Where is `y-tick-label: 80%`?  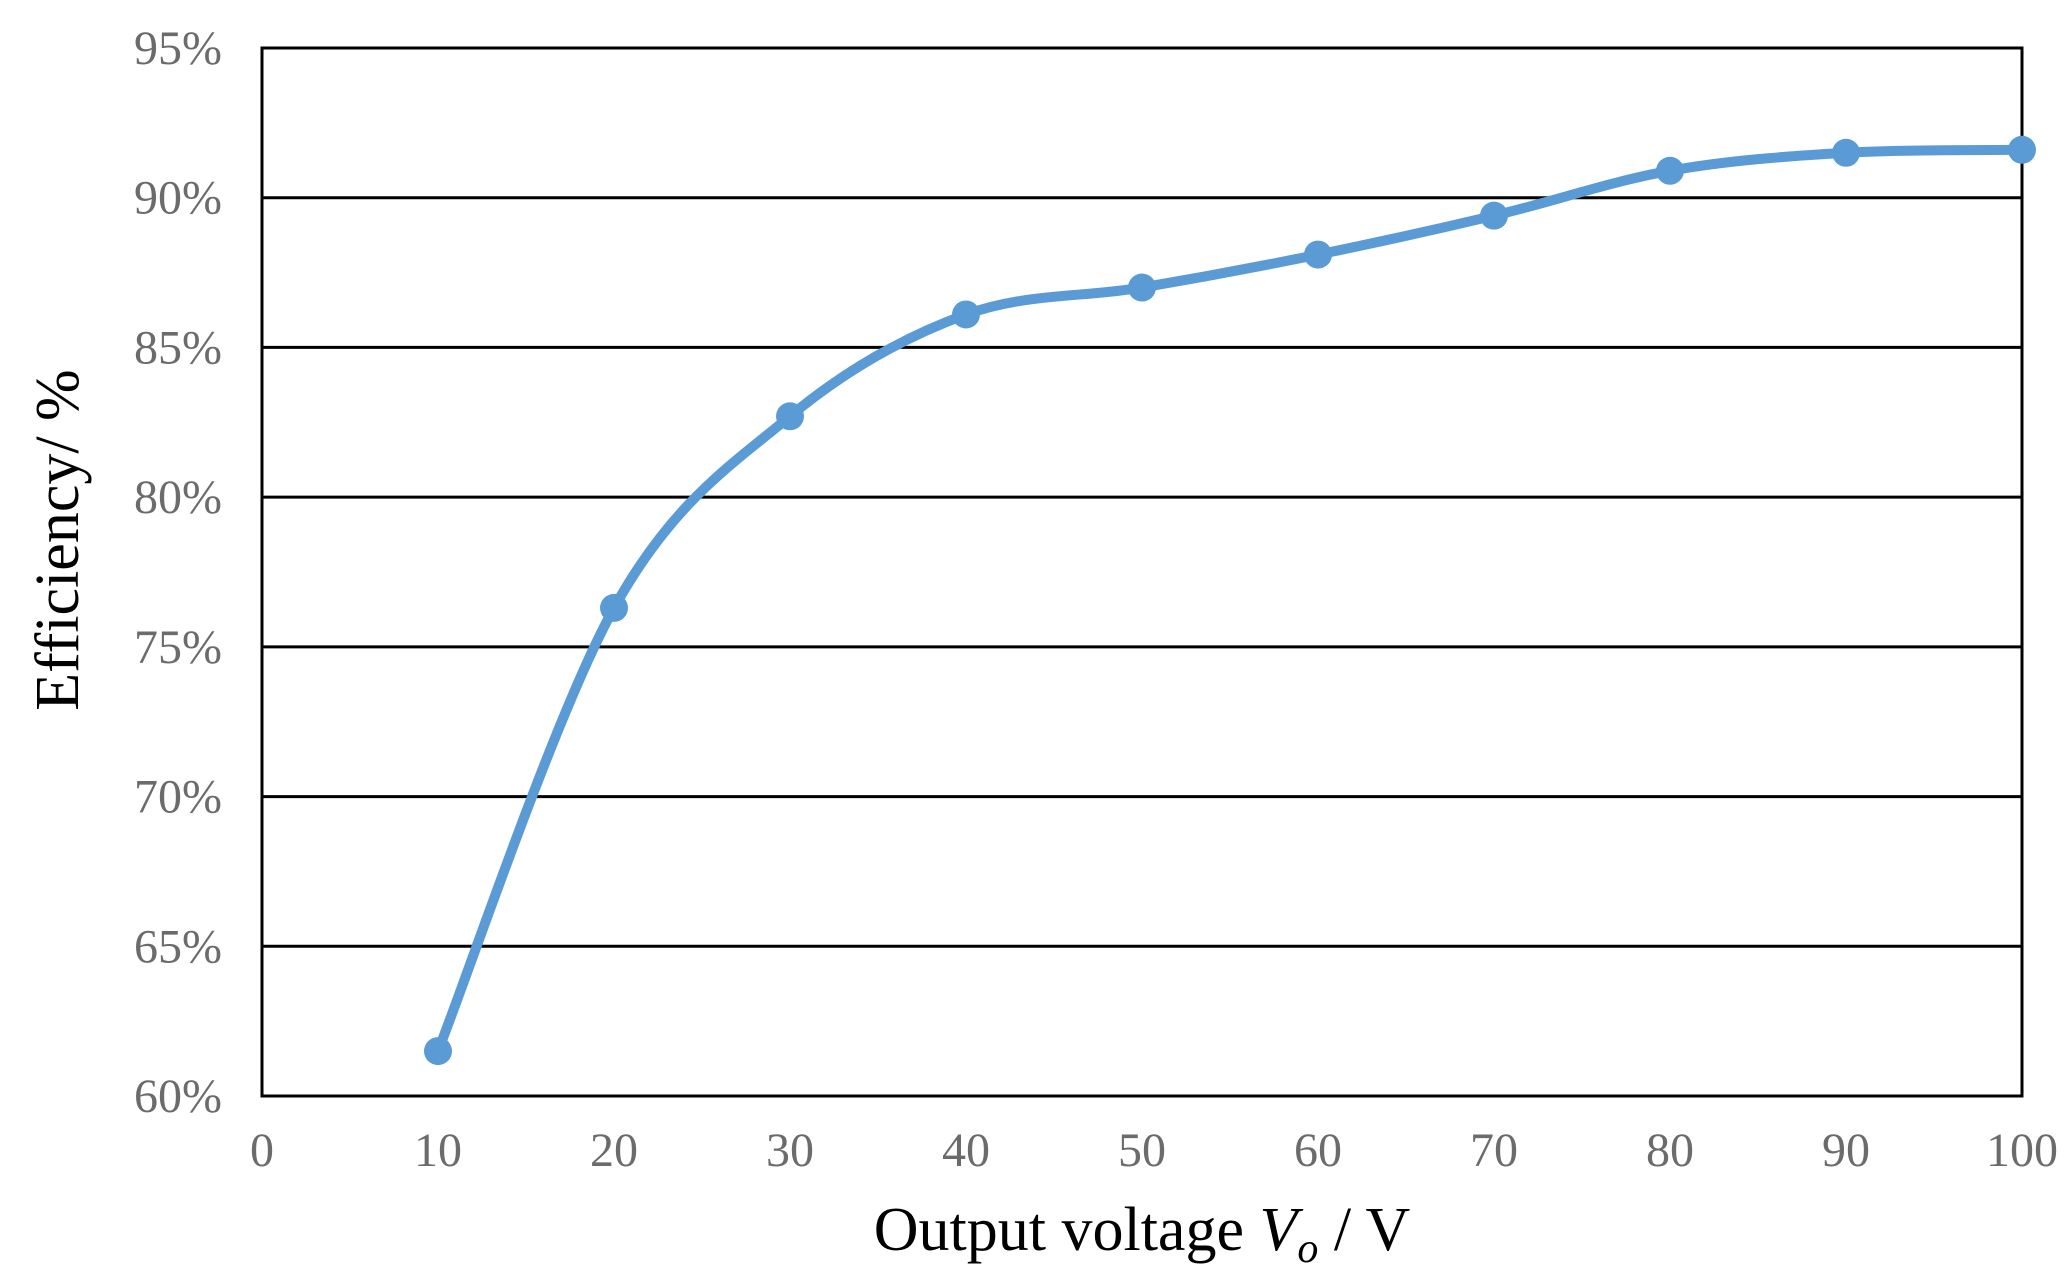
y-tick-label: 80% is located at coordinates (178, 497).